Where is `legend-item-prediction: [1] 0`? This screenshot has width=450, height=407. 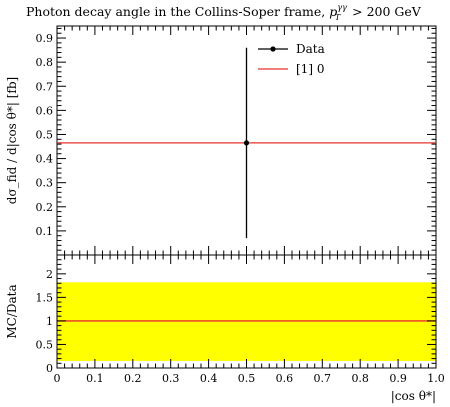 legend-item-prediction: [1] 0 is located at coordinates (291, 69).